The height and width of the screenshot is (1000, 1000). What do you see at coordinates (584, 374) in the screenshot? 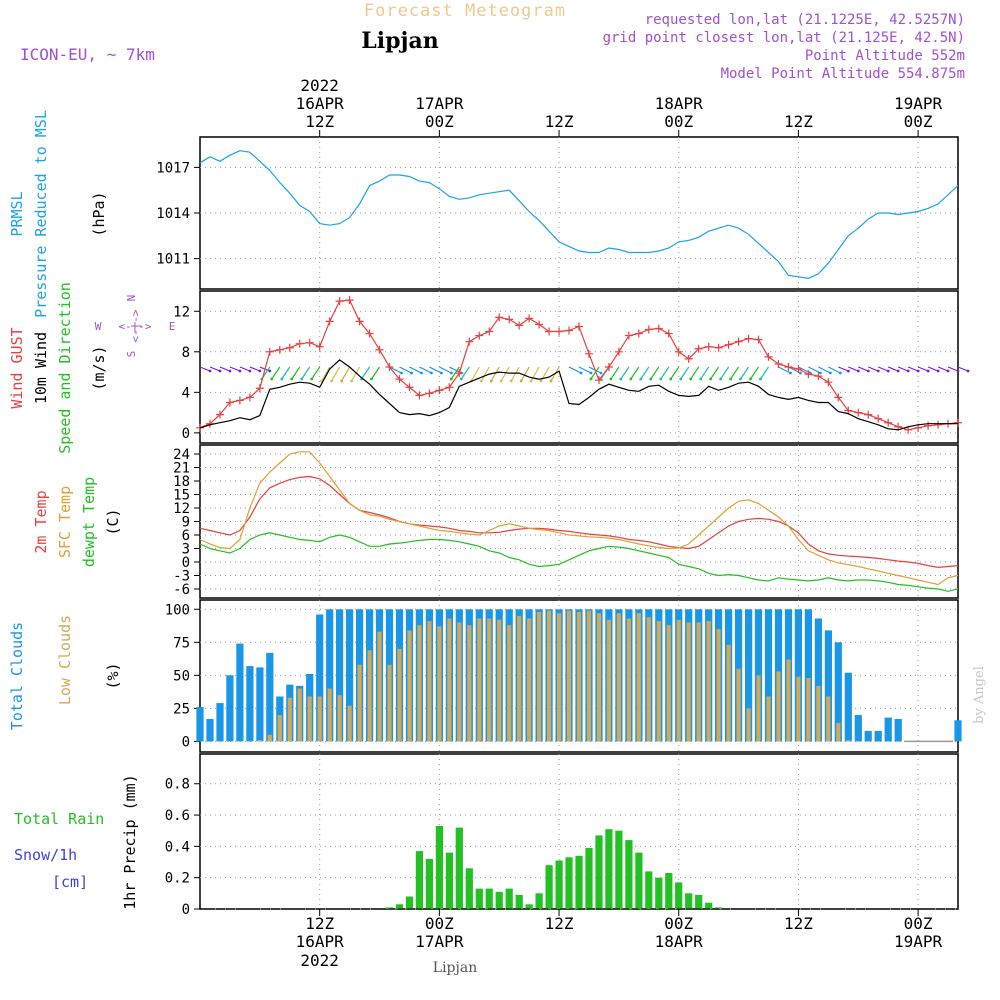
I see `wind-direction-arrows` at bounding box center [584, 374].